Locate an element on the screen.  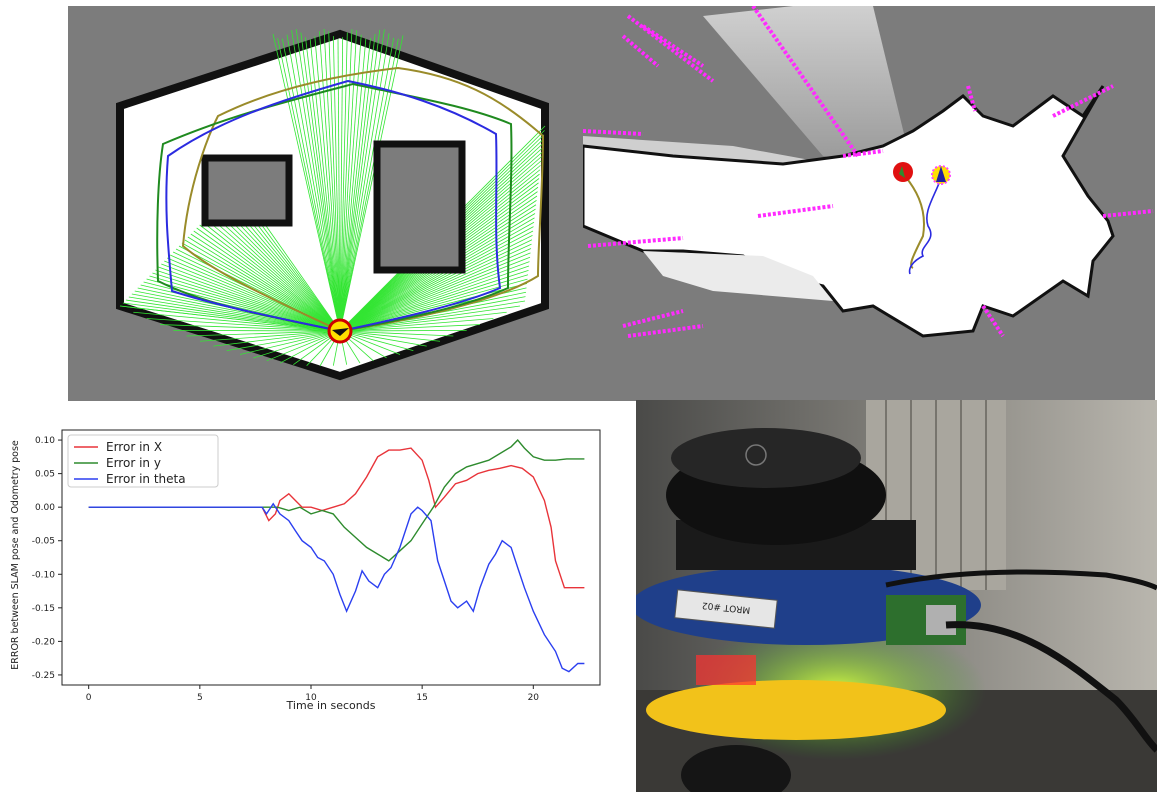
obstacle-left is located at coordinates (247, 190).